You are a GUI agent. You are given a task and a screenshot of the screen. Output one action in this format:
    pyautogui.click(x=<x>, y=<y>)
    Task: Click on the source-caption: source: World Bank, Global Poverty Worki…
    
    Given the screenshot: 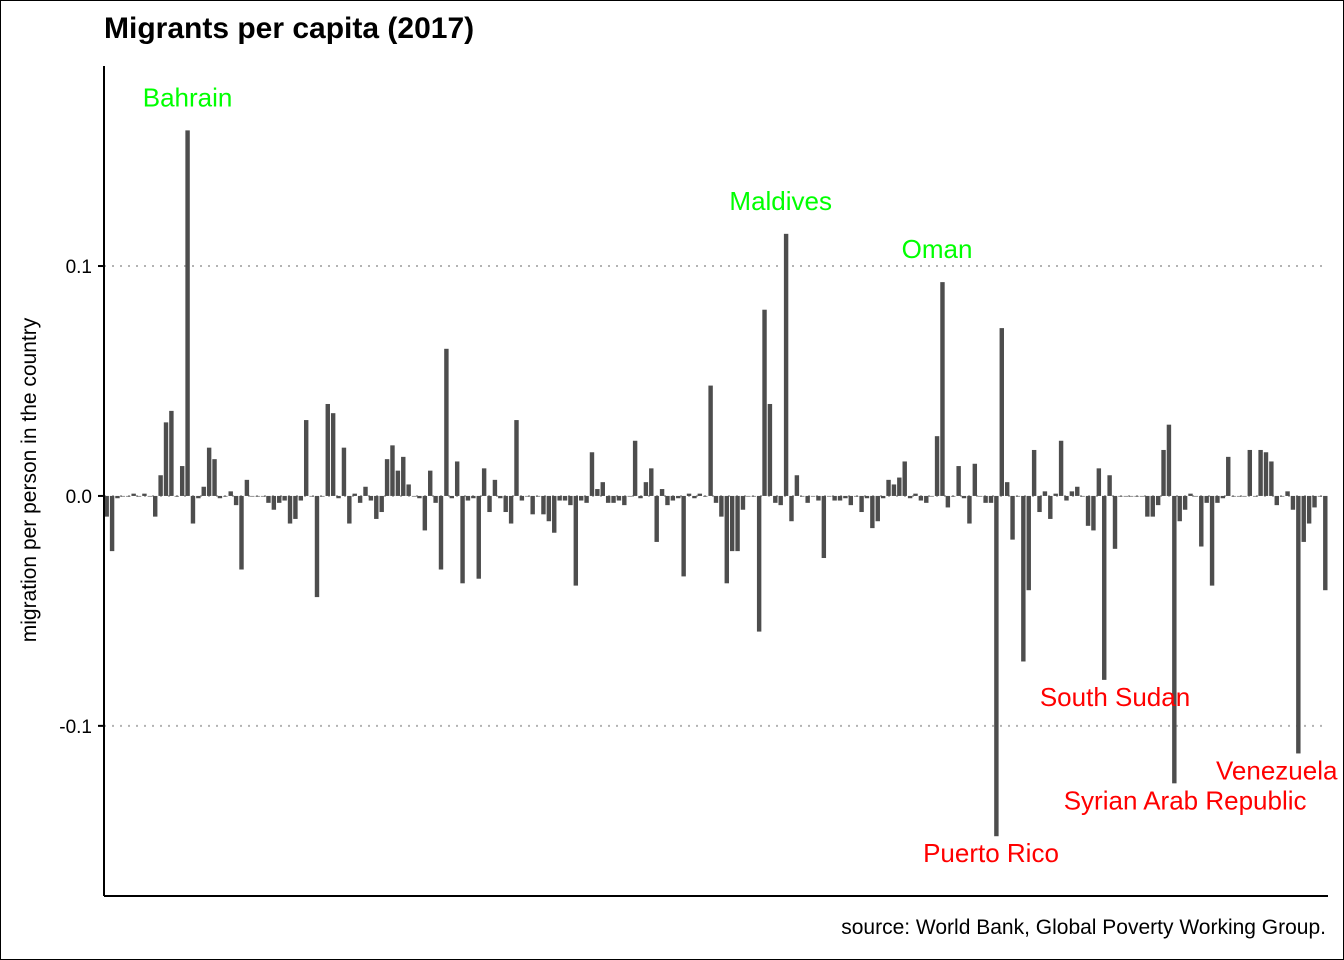 What is the action you would take?
    pyautogui.click(x=1083, y=927)
    